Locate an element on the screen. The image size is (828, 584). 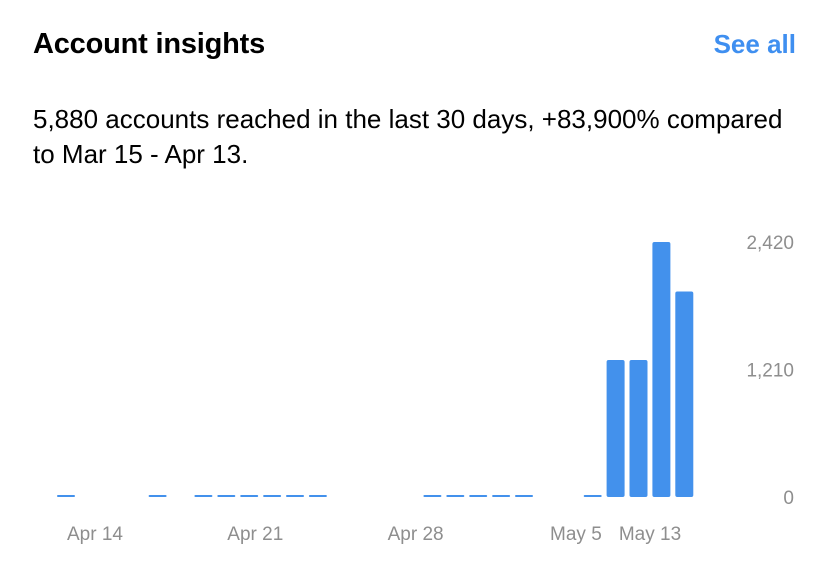
x-tick-label: May 5 is located at coordinates (576, 534).